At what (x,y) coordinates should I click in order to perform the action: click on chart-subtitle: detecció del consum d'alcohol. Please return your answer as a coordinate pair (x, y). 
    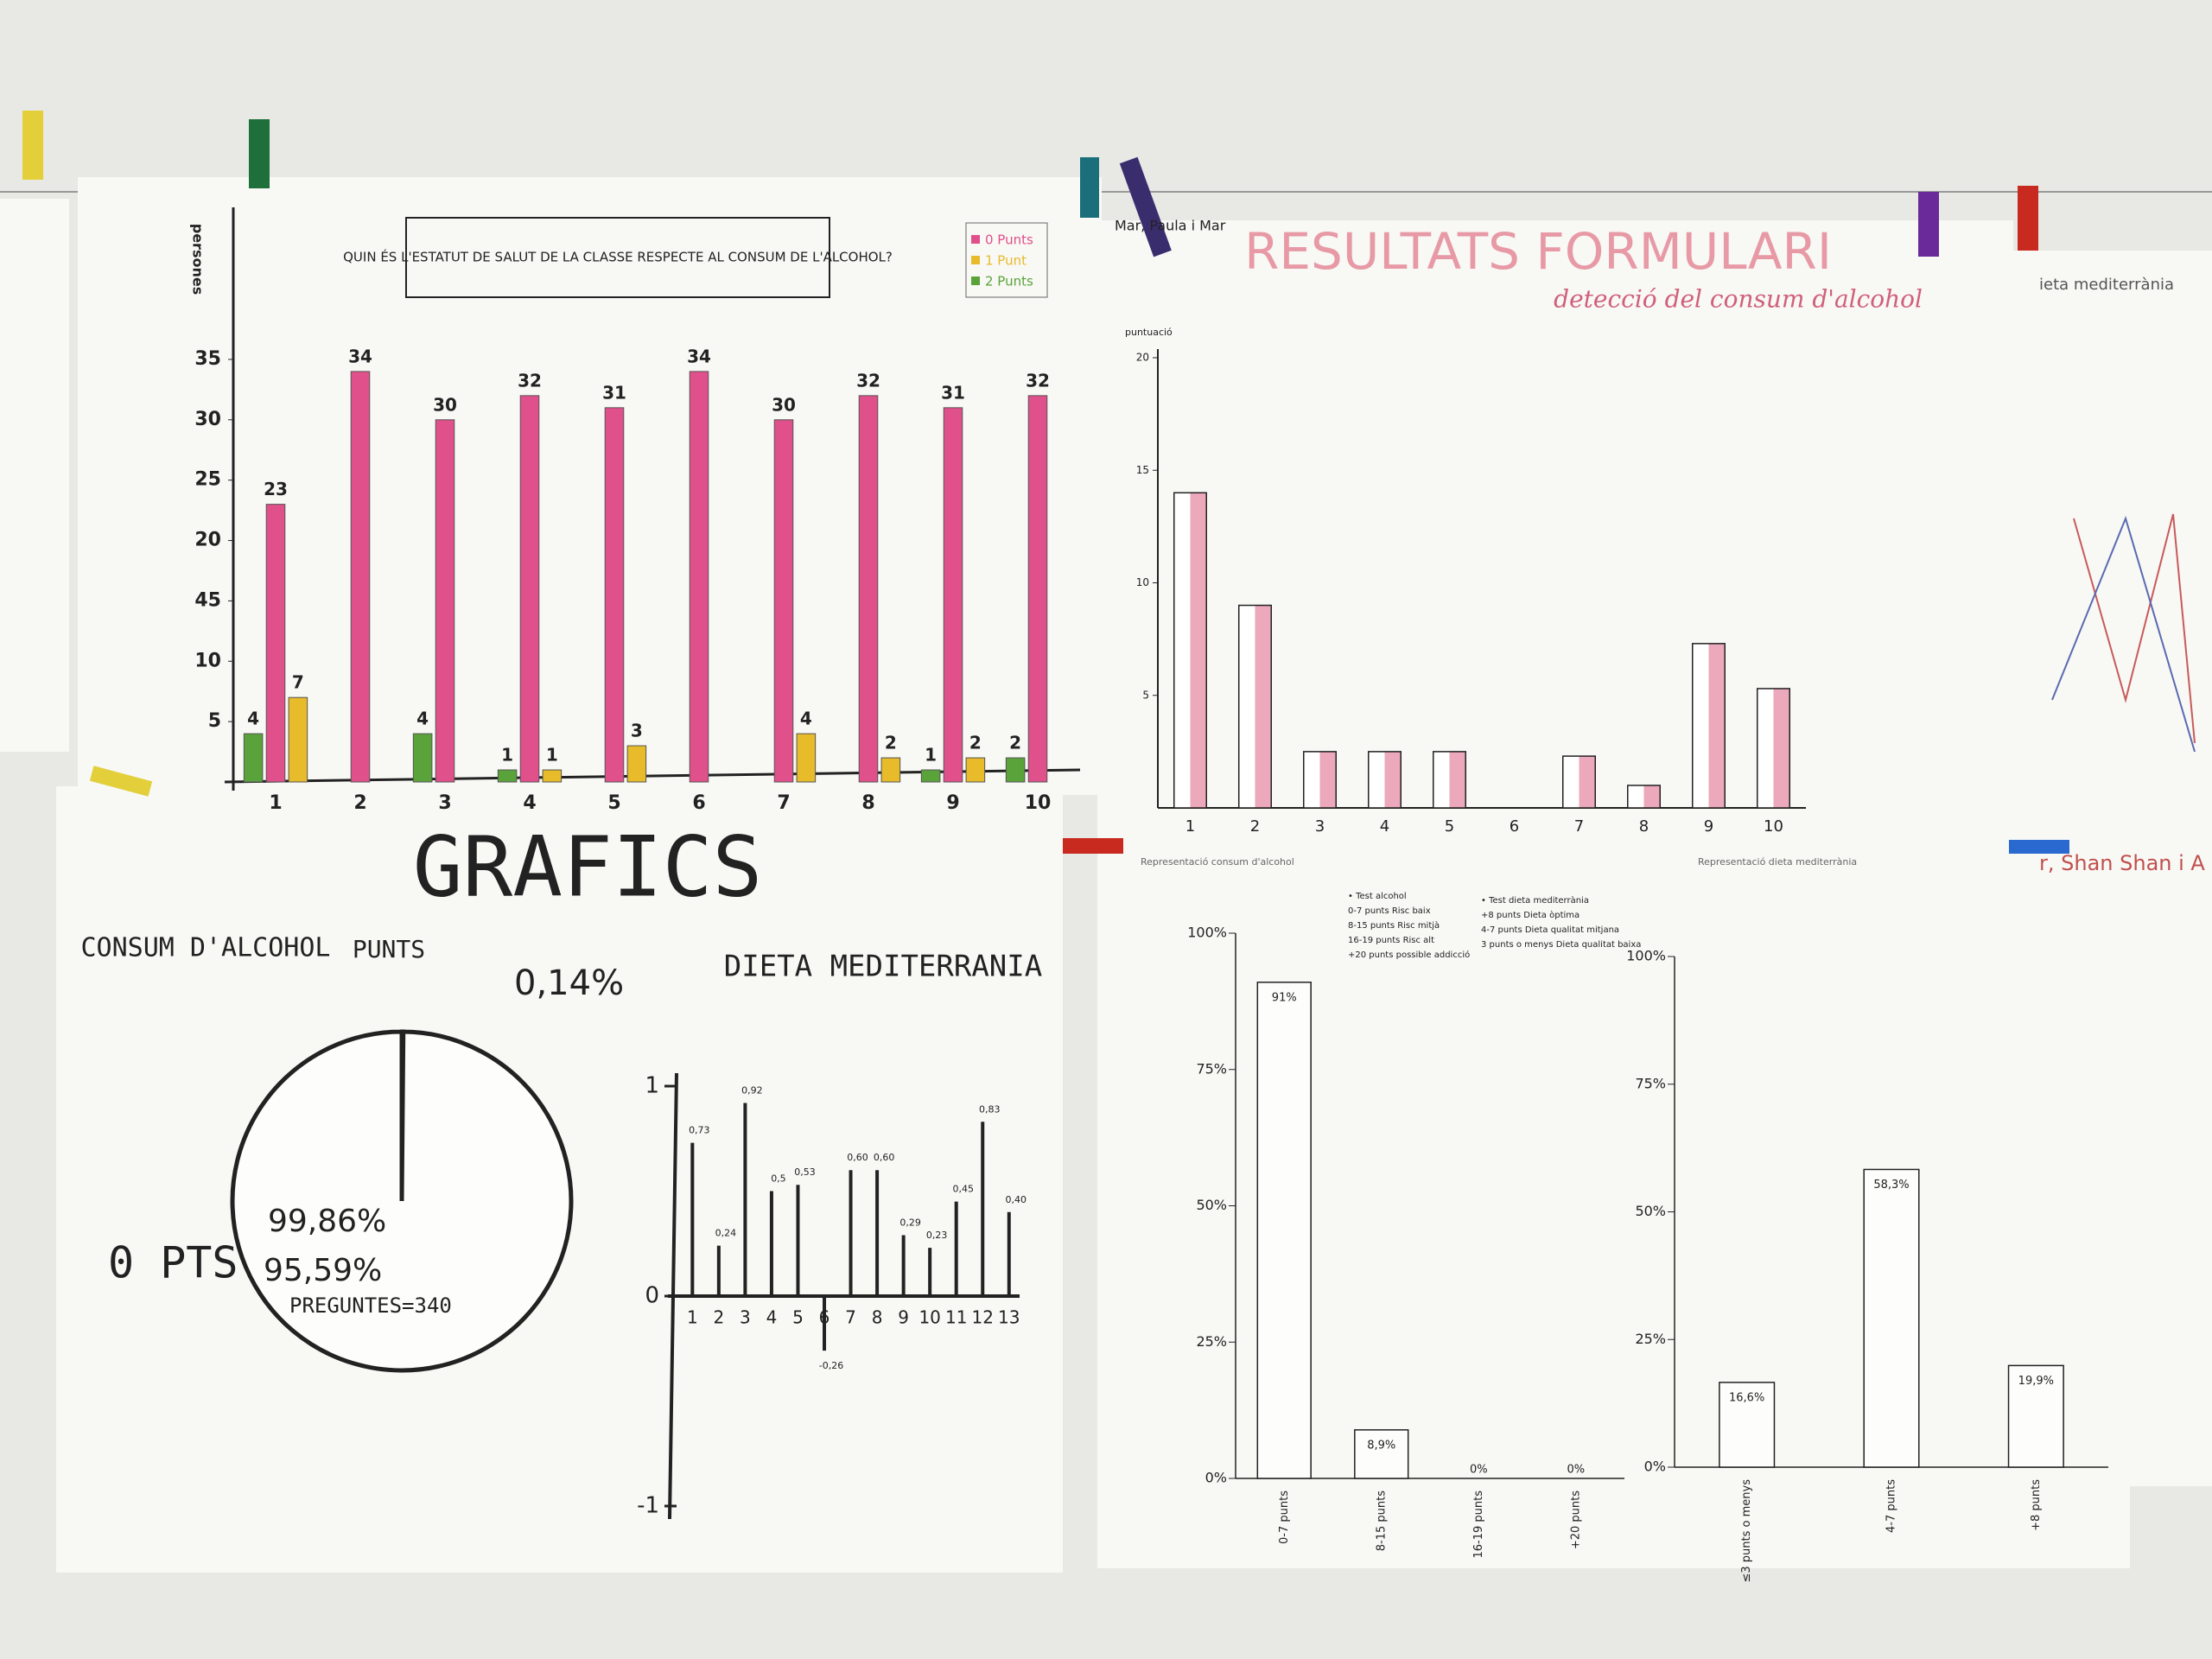
    Looking at the image, I should click on (1738, 299).